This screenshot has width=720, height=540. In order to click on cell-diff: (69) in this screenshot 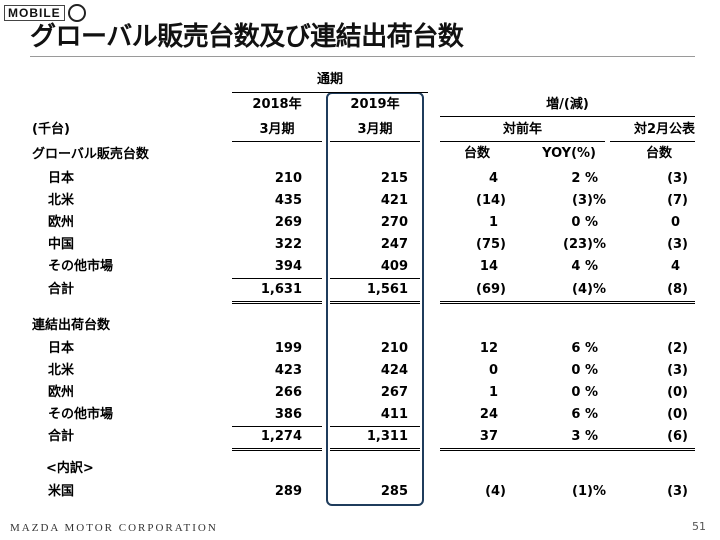, I will do `click(491, 289)`.